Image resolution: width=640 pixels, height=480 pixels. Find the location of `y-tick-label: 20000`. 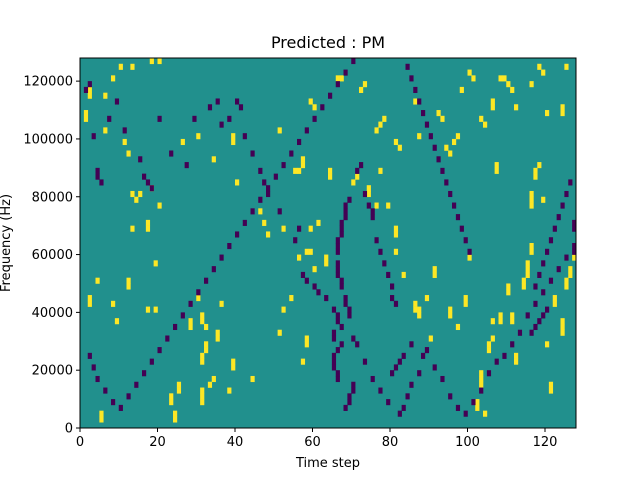

y-tick-label: 20000 is located at coordinates (52, 371).